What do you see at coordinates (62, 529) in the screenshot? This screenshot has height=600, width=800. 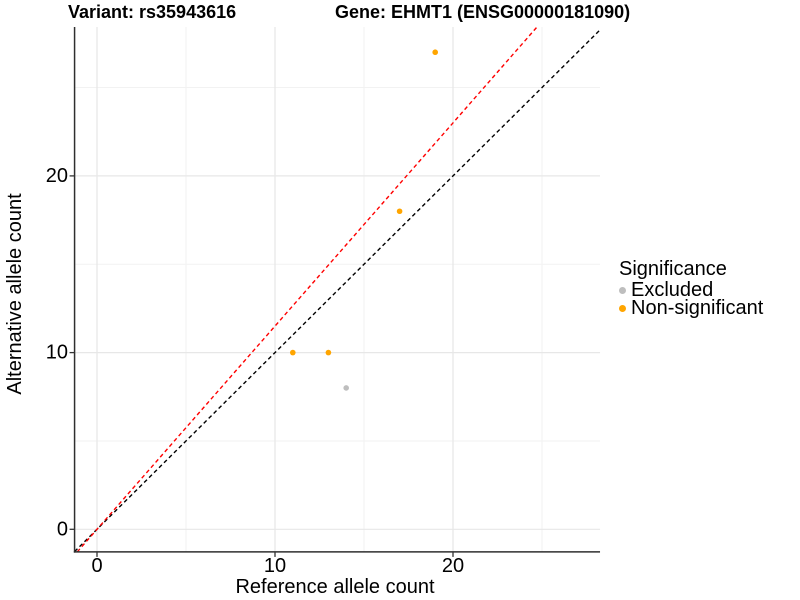 I see `y-tick-label: 0` at bounding box center [62, 529].